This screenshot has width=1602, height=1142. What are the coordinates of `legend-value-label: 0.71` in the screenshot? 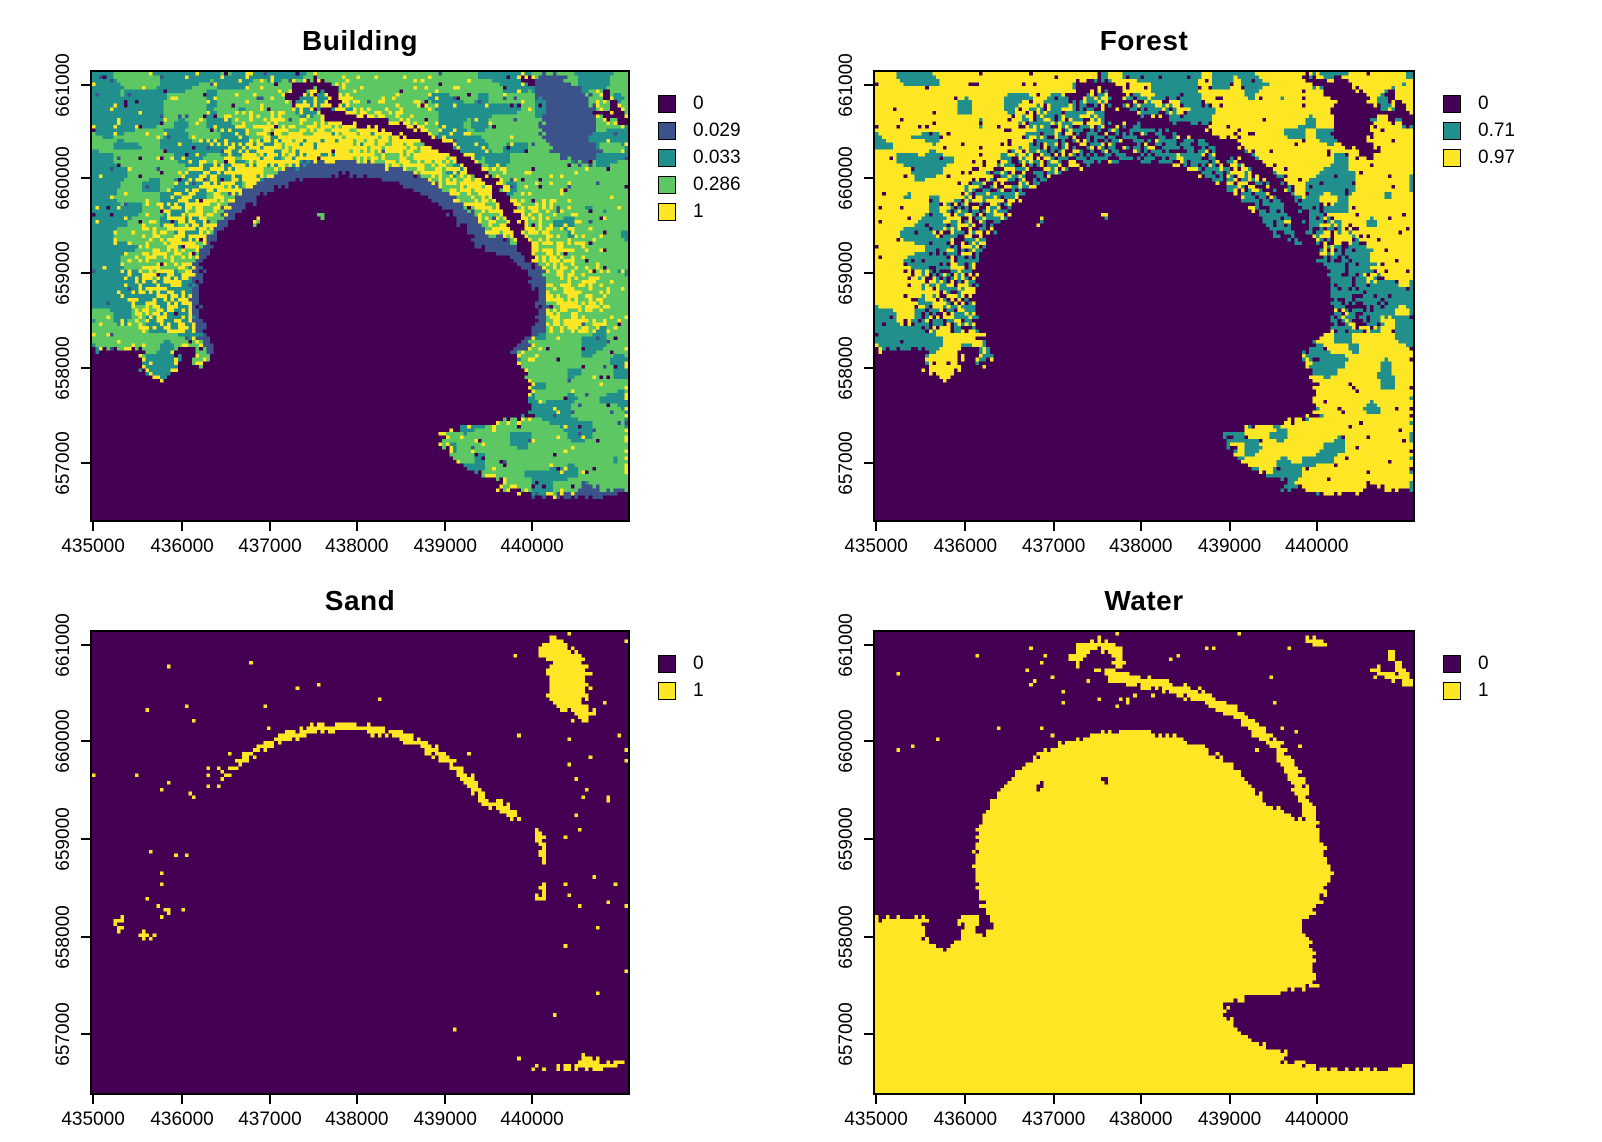 It's located at (1496, 130).